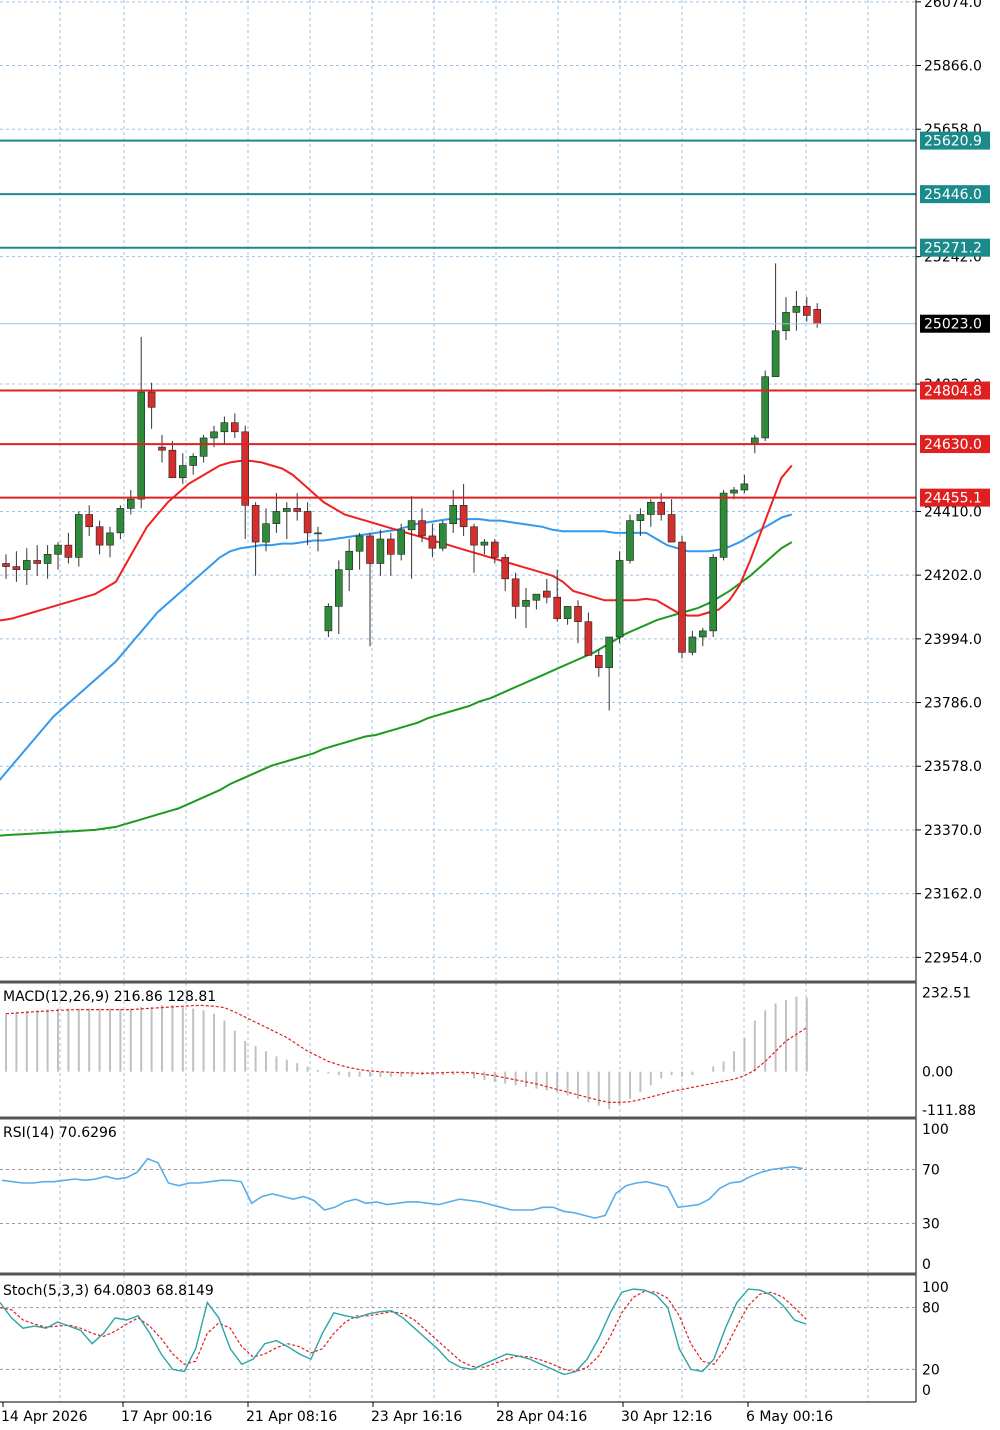 The height and width of the screenshot is (1430, 1000). I want to click on macd-signal-line, so click(406, 1054).